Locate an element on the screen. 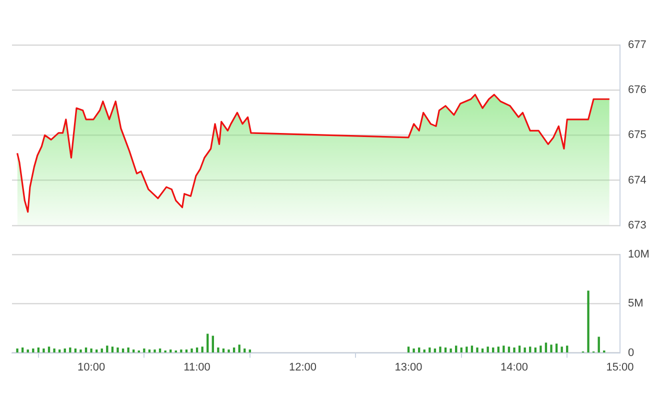 This screenshot has width=660, height=412. x-tick-label: 13:00 is located at coordinates (408, 367).